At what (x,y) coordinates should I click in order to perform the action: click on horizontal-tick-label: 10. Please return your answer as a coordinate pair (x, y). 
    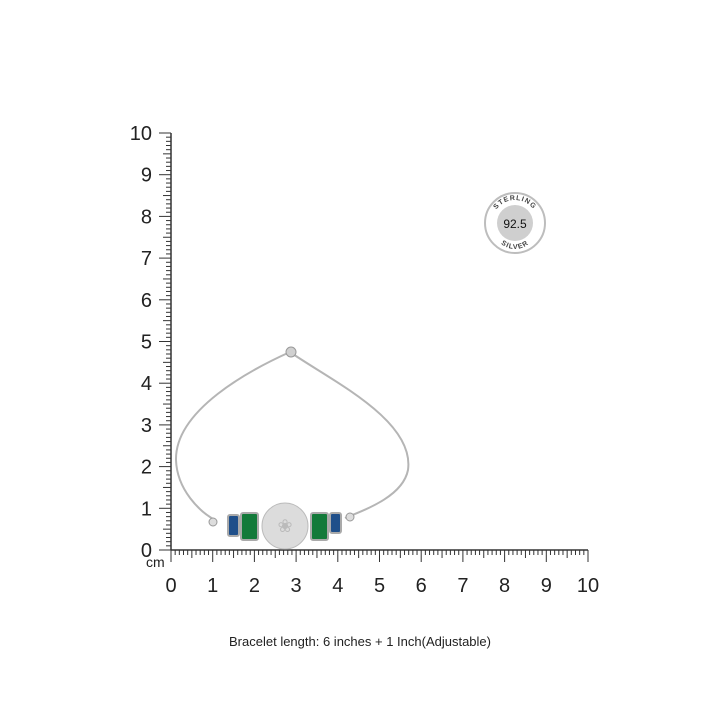
    Looking at the image, I should click on (588, 586).